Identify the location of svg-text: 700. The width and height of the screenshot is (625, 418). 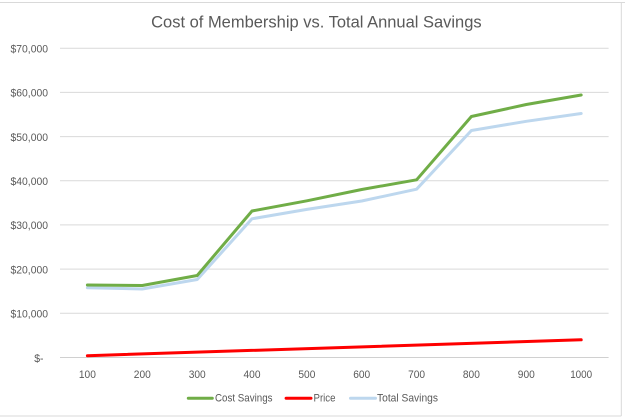
(416, 375).